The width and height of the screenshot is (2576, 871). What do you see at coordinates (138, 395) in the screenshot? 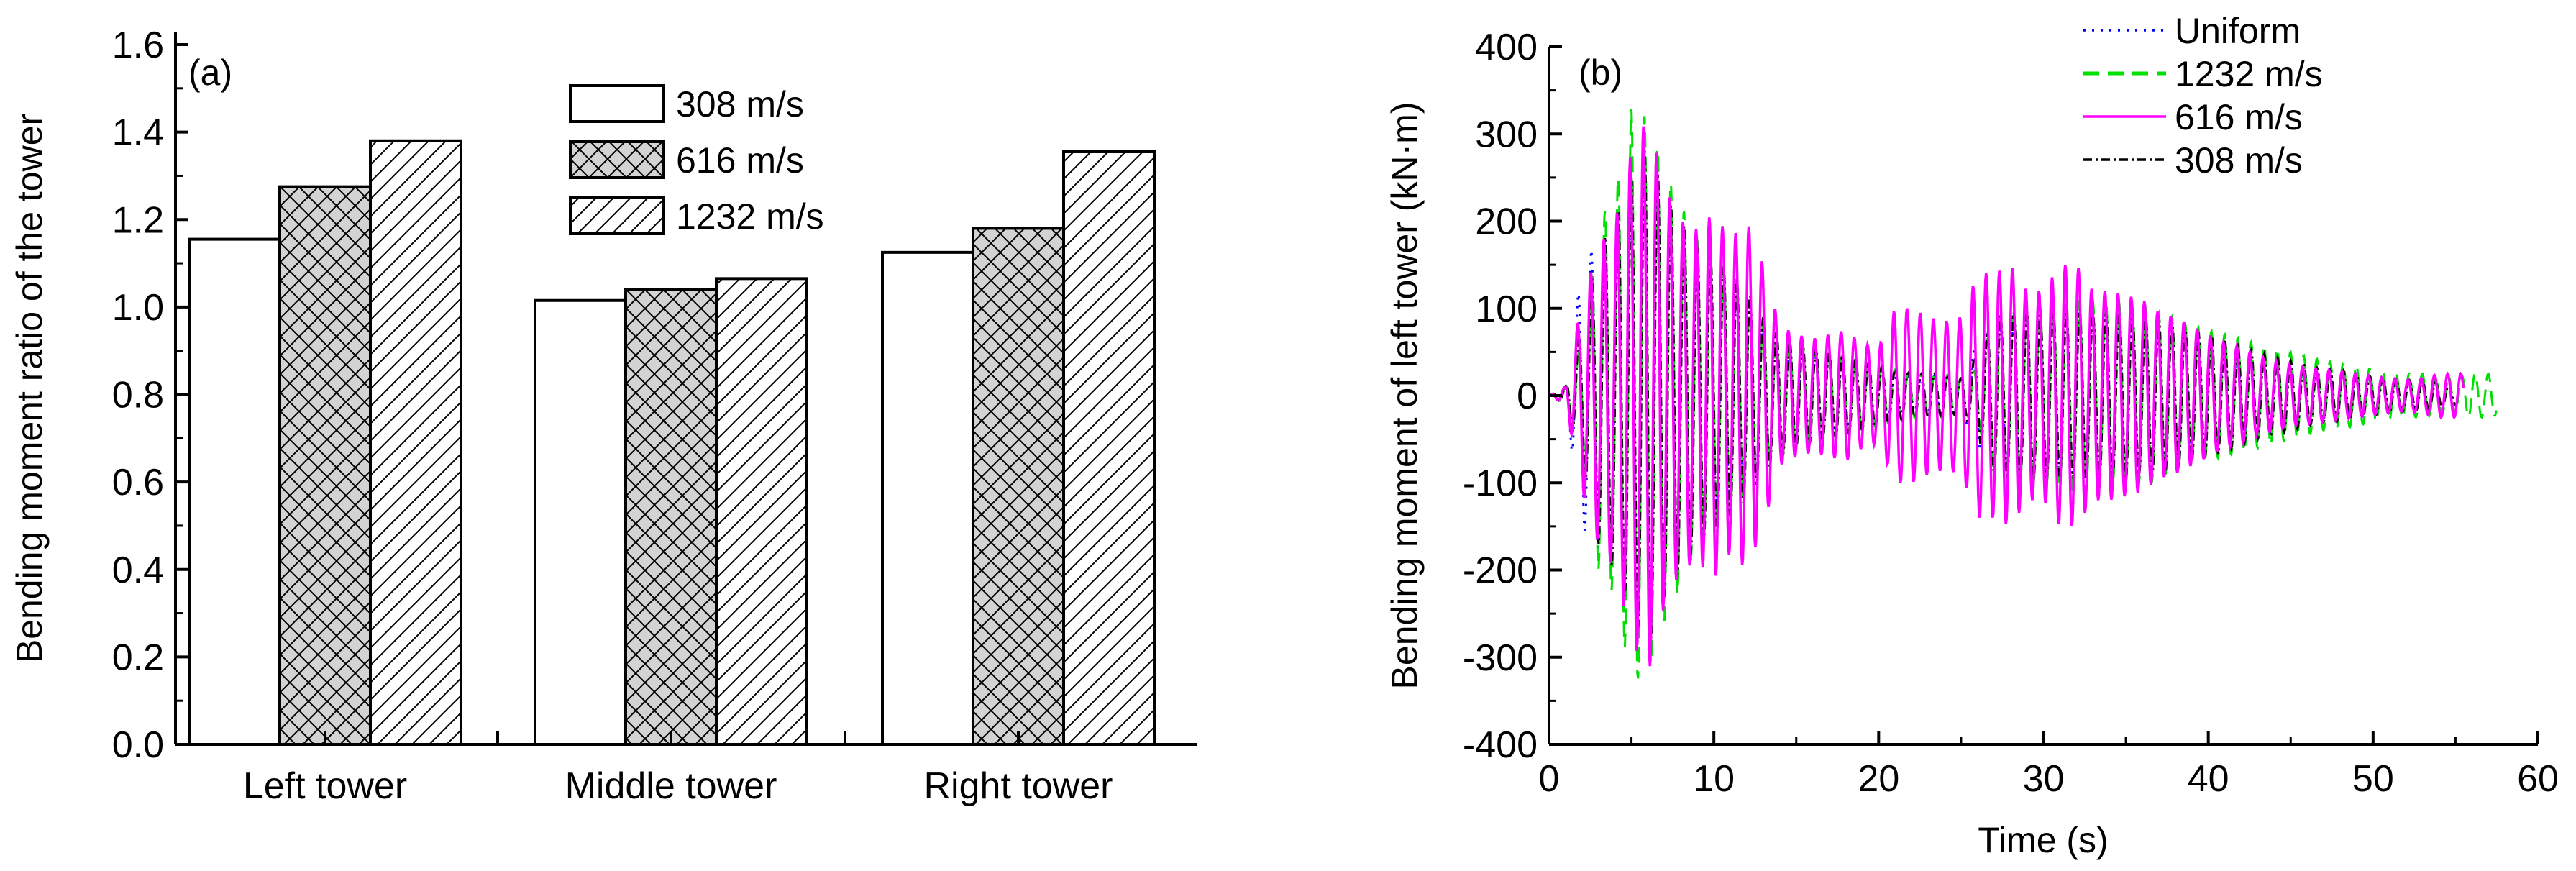
I see `y-tick-label: 0.8` at bounding box center [138, 395].